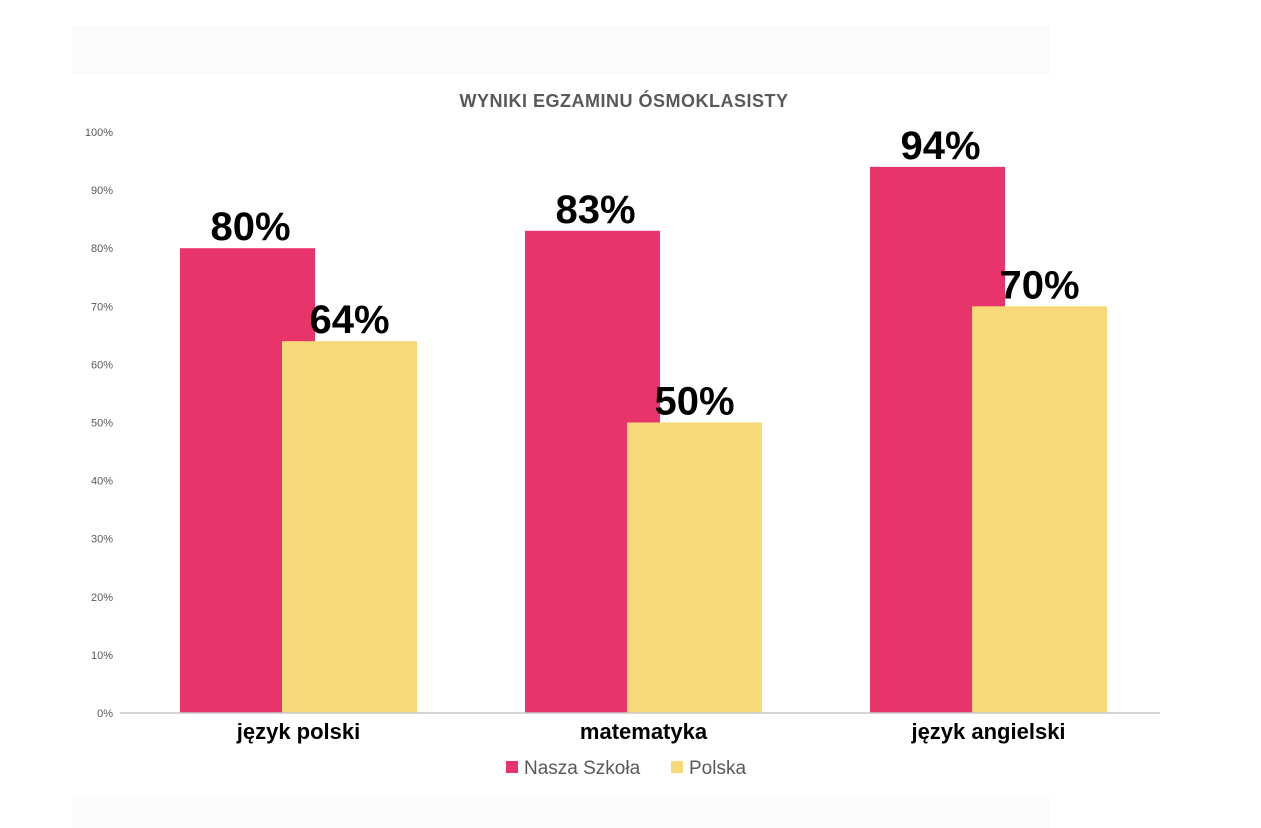 The height and width of the screenshot is (828, 1261). I want to click on data-label: 64%, so click(349, 320).